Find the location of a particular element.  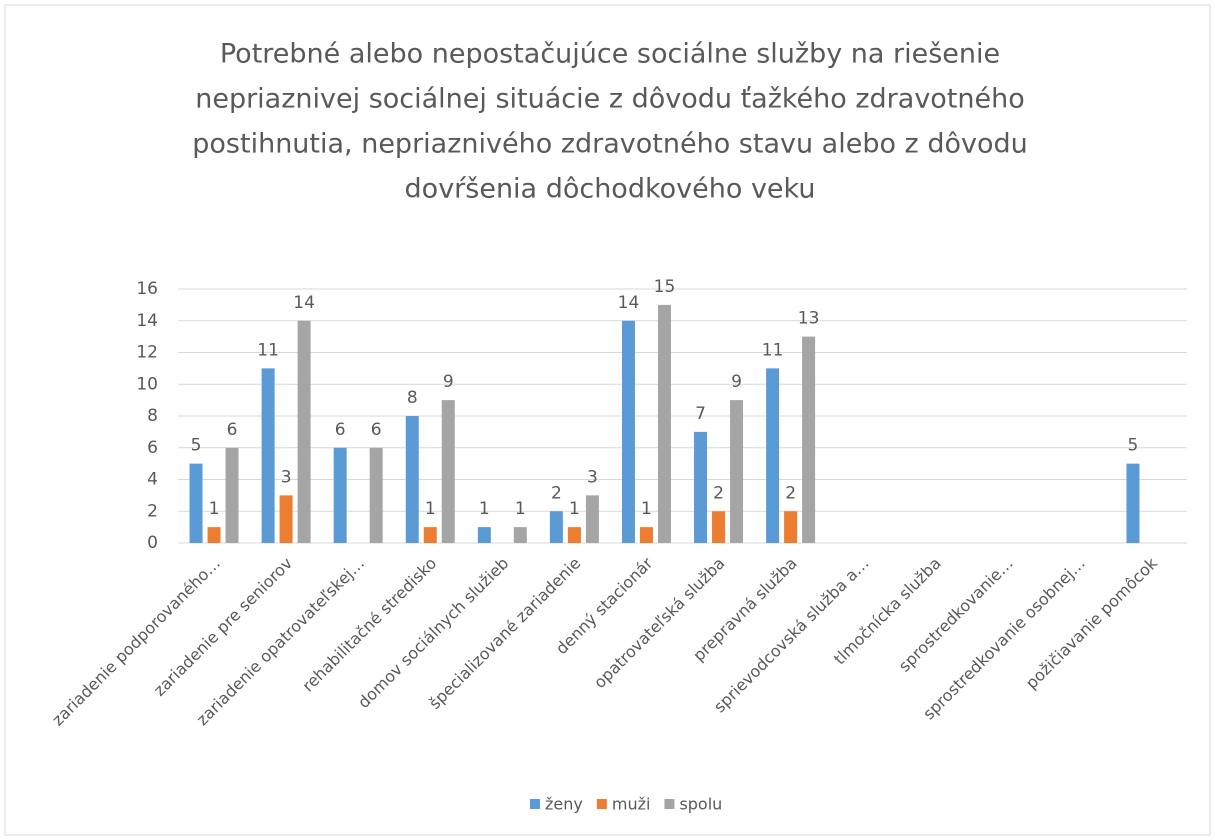

y-tick-label: 4 is located at coordinates (152, 480).